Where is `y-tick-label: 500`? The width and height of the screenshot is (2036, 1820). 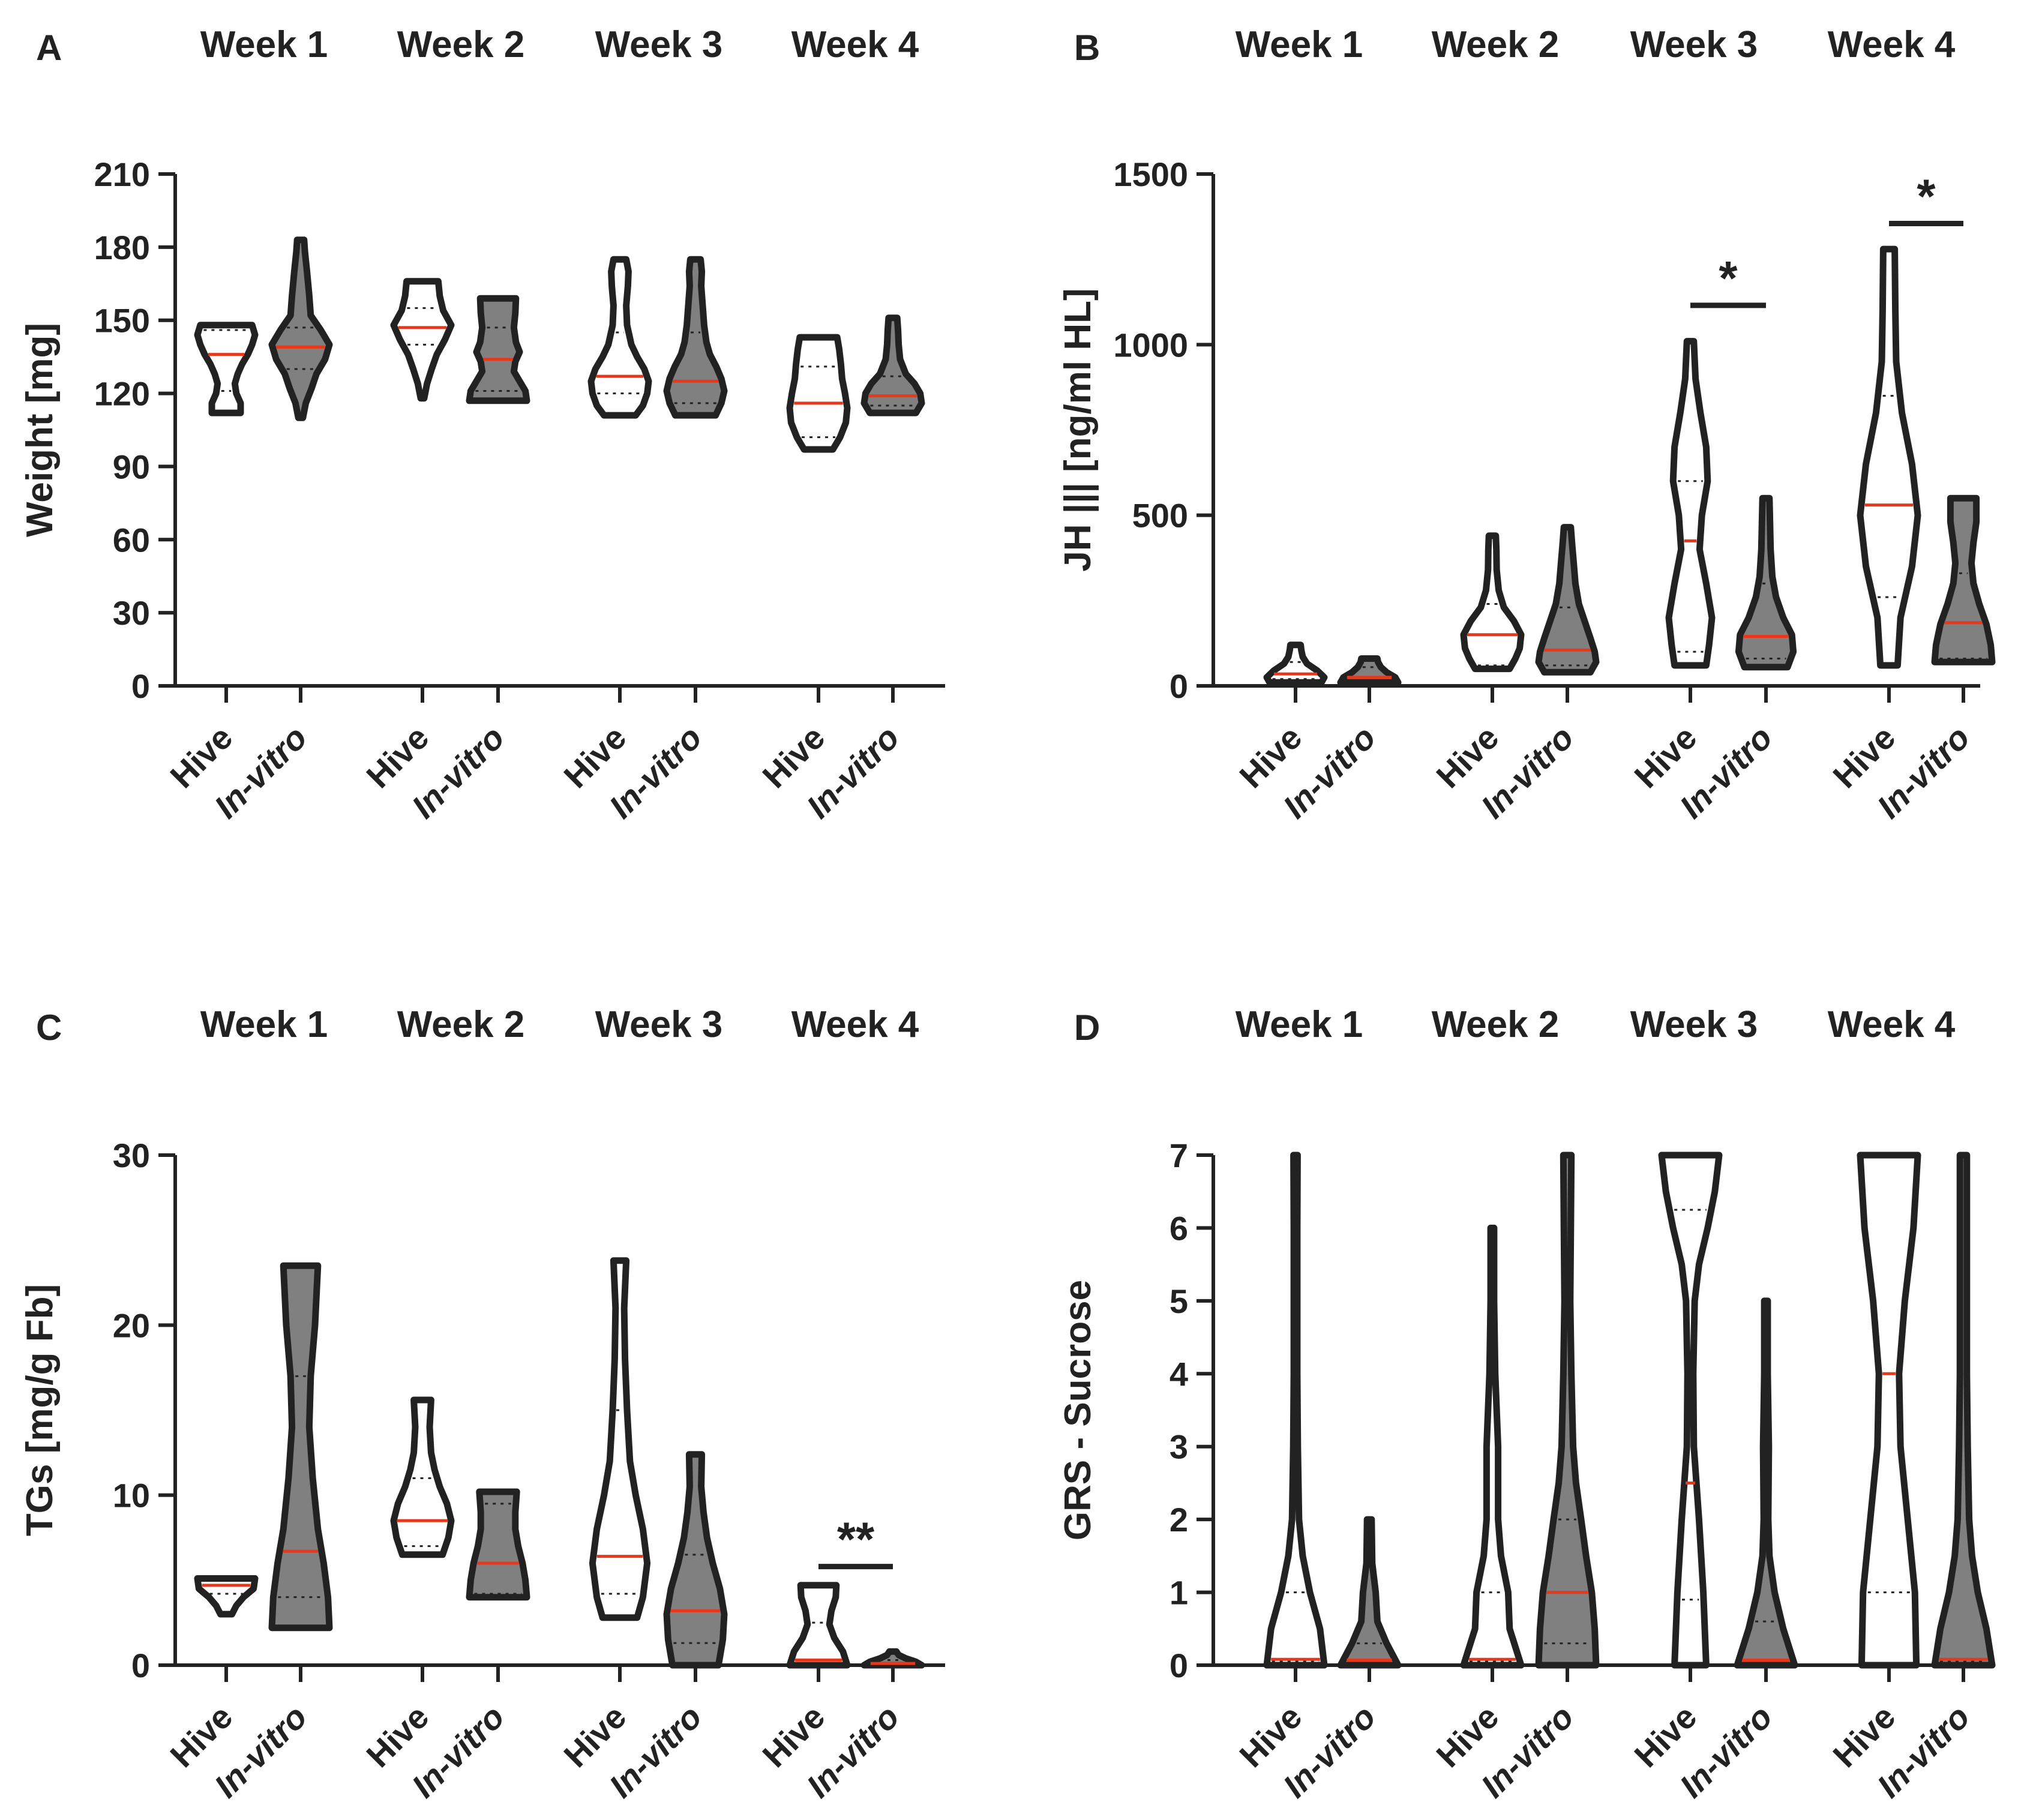 y-tick-label: 500 is located at coordinates (1160, 516).